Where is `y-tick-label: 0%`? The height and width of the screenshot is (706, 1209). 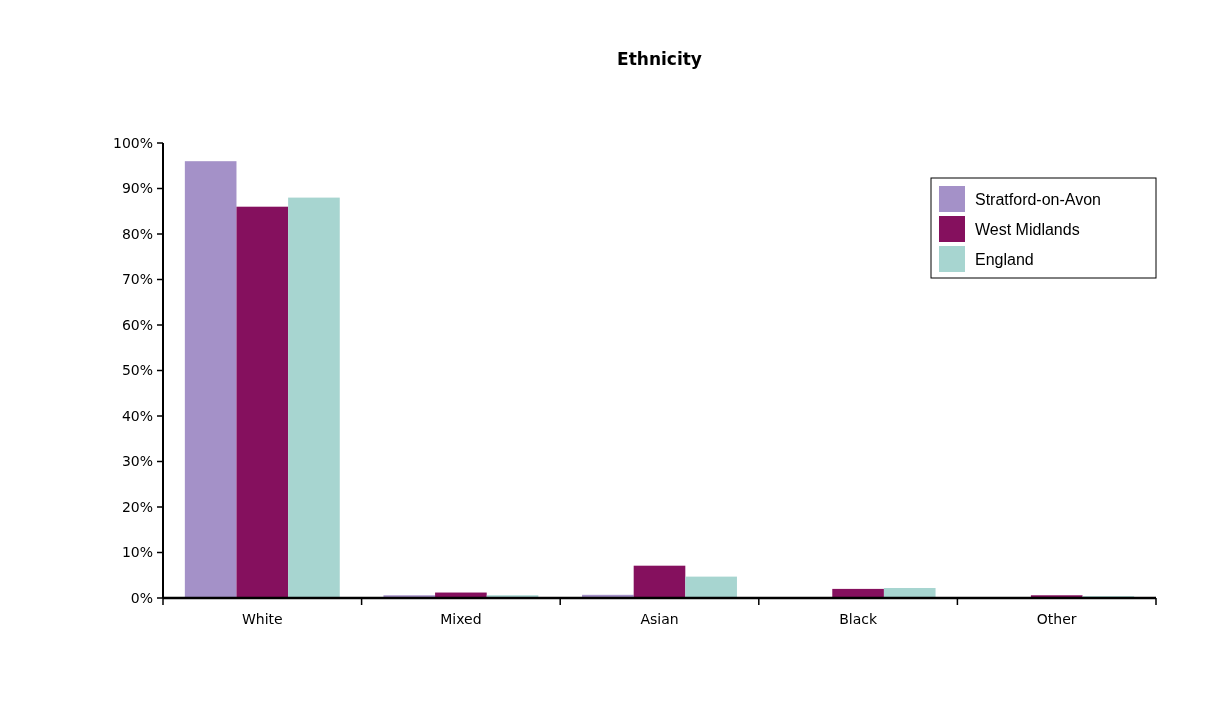
y-tick-label: 0% is located at coordinates (141, 597).